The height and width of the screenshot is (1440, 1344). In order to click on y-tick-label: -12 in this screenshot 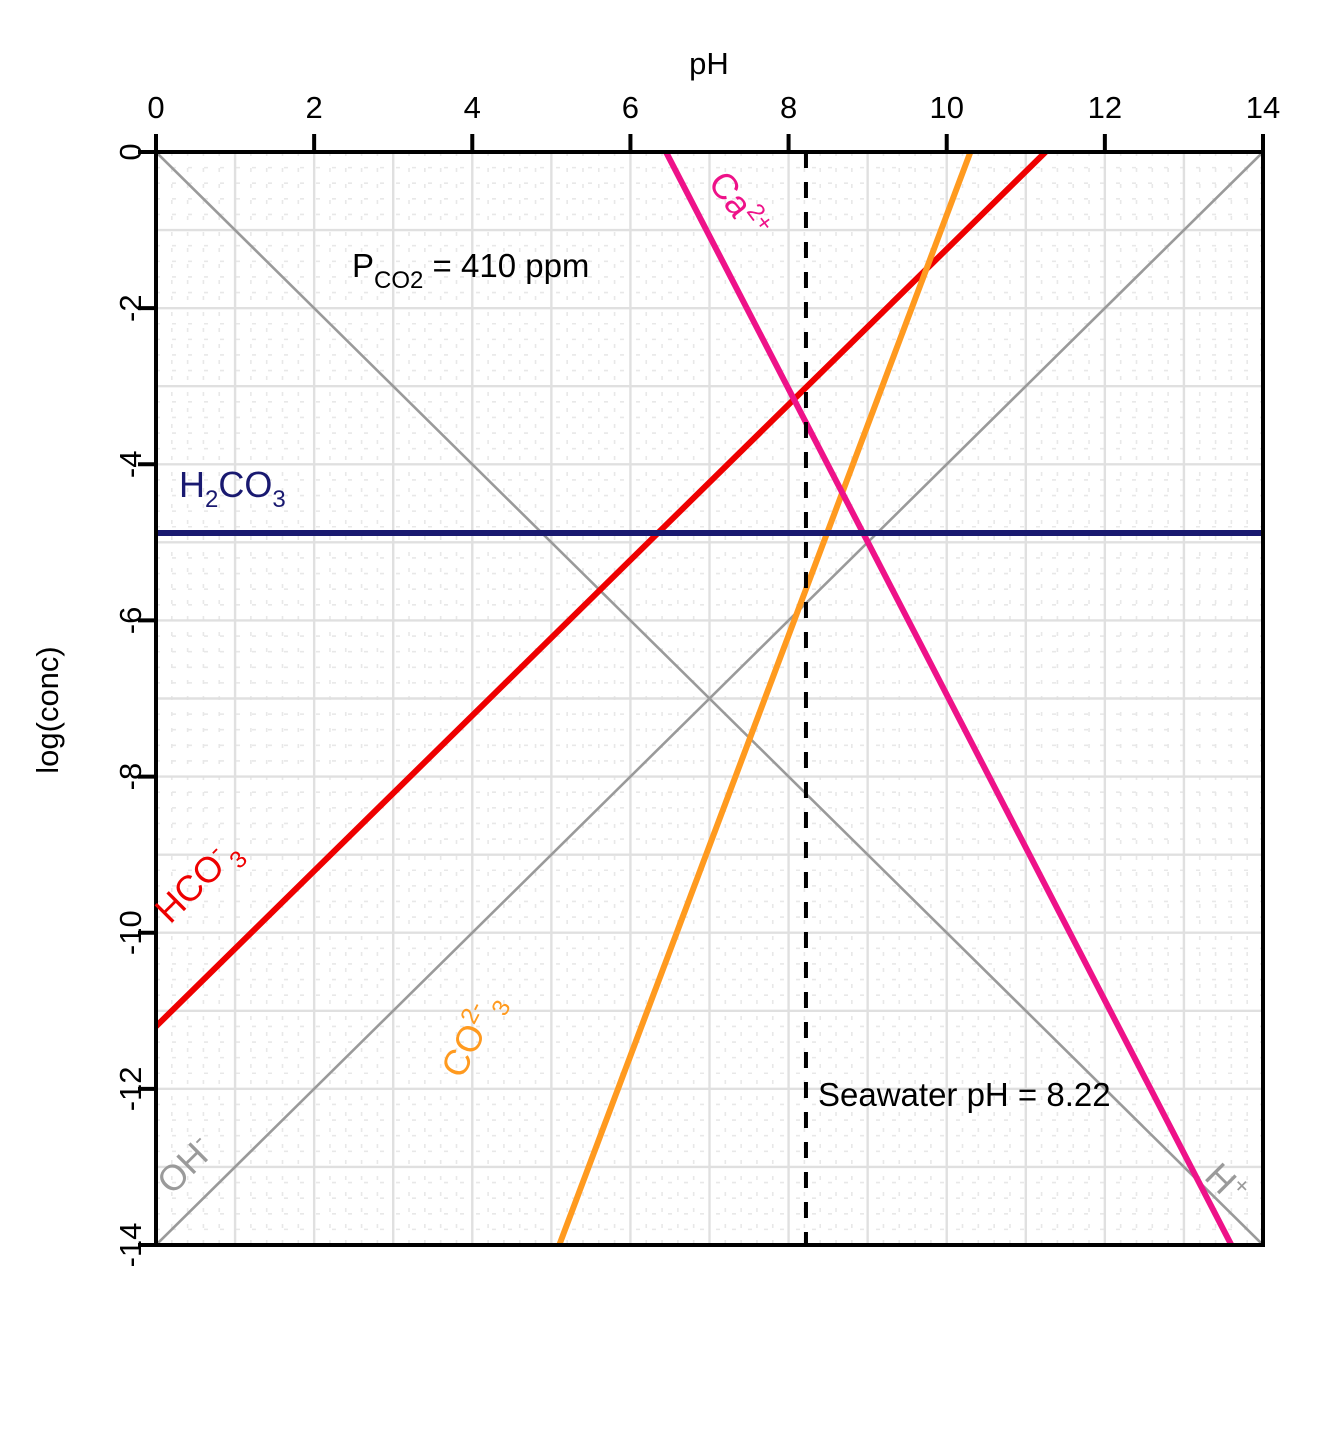, I will do `click(130, 1088)`.